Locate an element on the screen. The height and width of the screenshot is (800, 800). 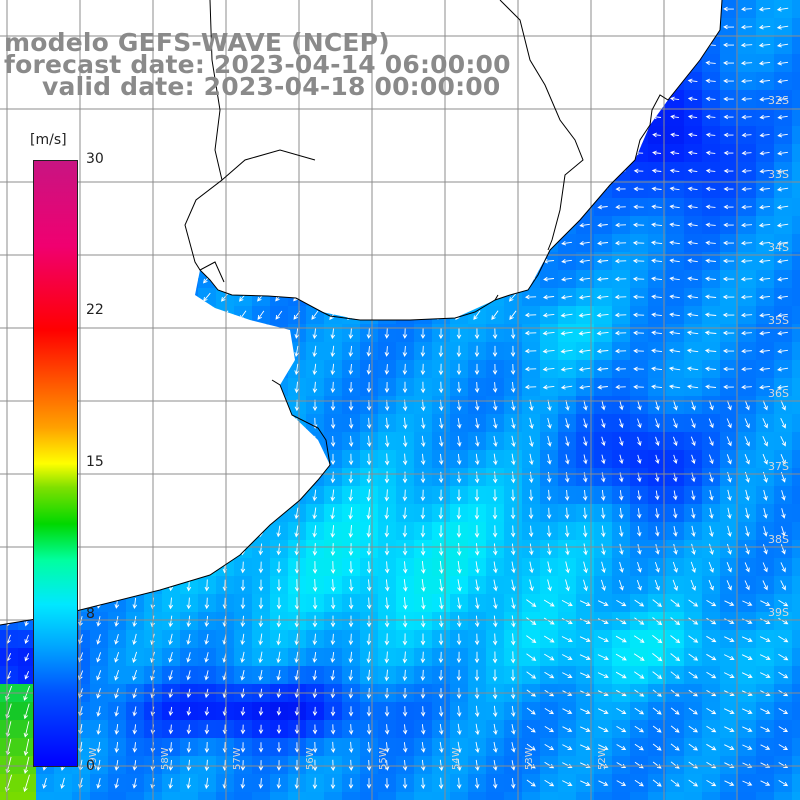
colorbar-tick: 0 is located at coordinates (90, 766).